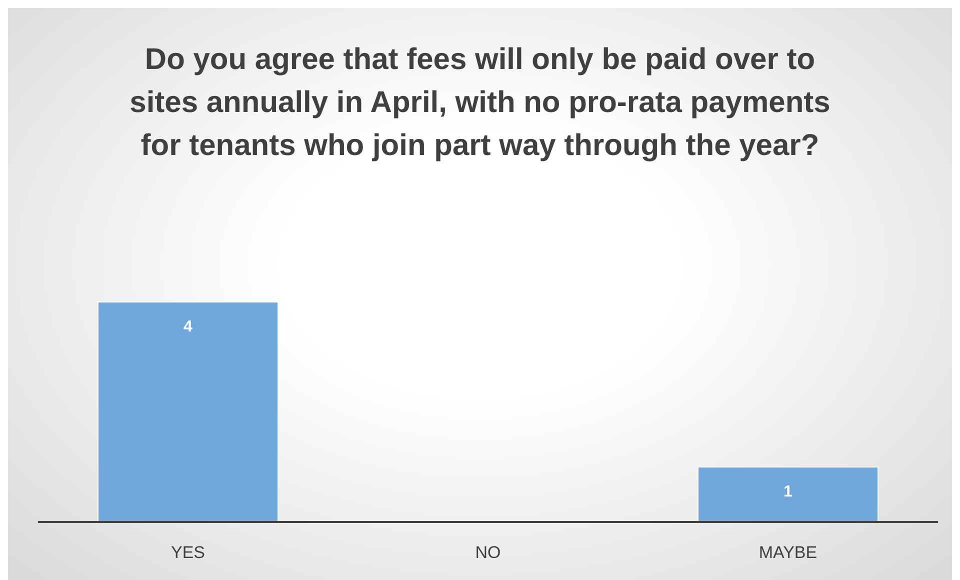 The image size is (960, 580). Describe the element at coordinates (788, 491) in the screenshot. I see `data-label: 1` at that location.